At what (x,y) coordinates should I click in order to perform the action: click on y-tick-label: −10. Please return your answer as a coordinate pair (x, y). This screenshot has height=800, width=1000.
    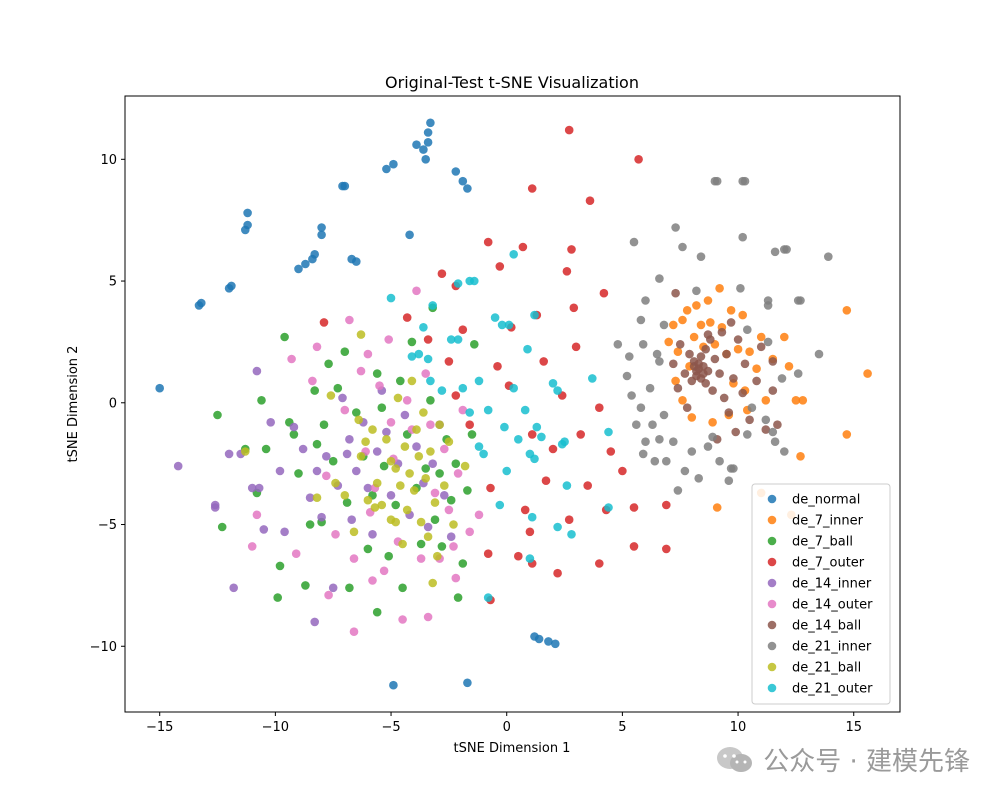
    Looking at the image, I should click on (103, 647).